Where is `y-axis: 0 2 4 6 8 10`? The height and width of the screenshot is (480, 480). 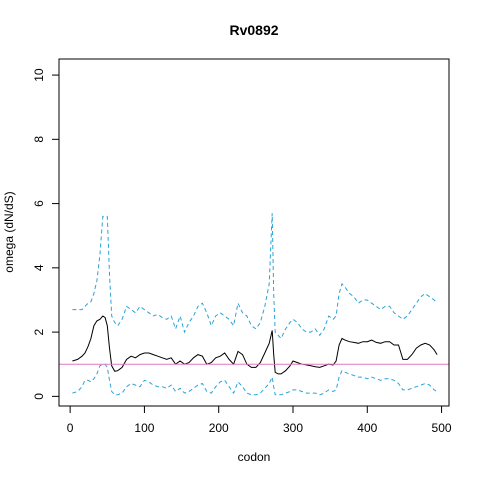
y-axis: 0 2 4 6 8 10 is located at coordinates (45, 234).